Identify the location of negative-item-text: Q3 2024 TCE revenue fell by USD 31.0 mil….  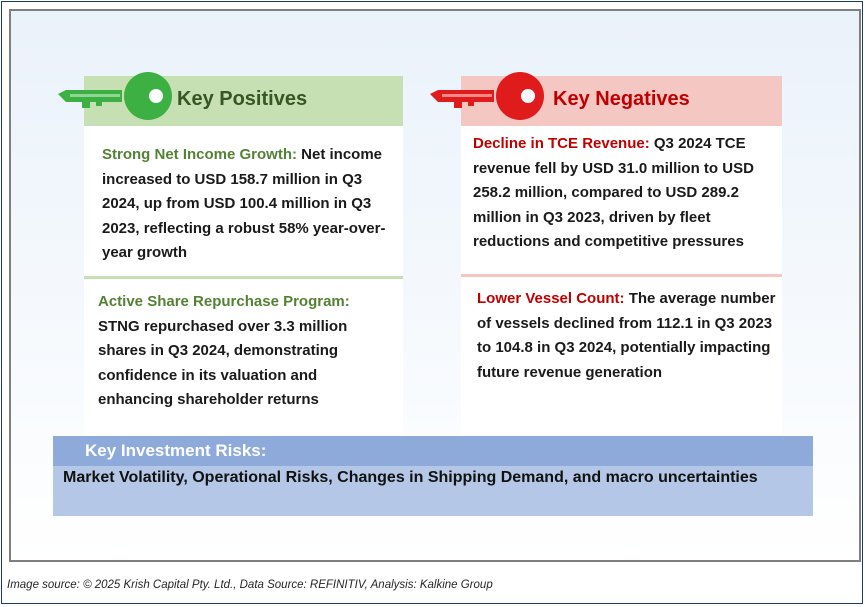
(613, 192).